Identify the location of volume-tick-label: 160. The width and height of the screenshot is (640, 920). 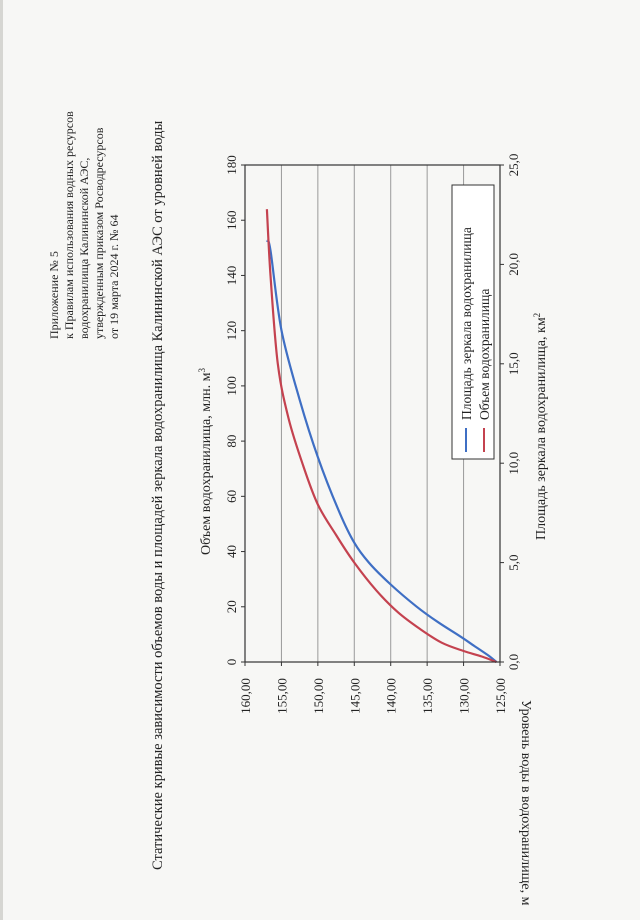
(231, 220).